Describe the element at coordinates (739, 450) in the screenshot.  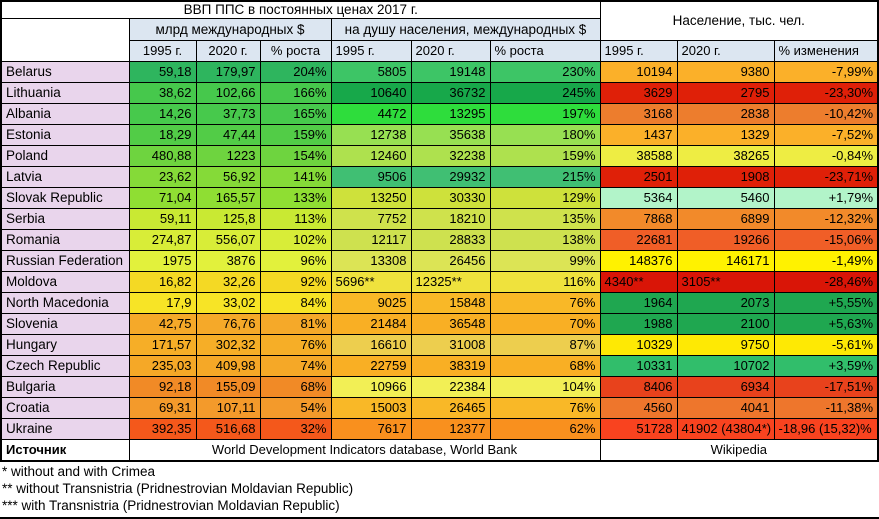
I see `population-source-cell: Wikipedia` at that location.